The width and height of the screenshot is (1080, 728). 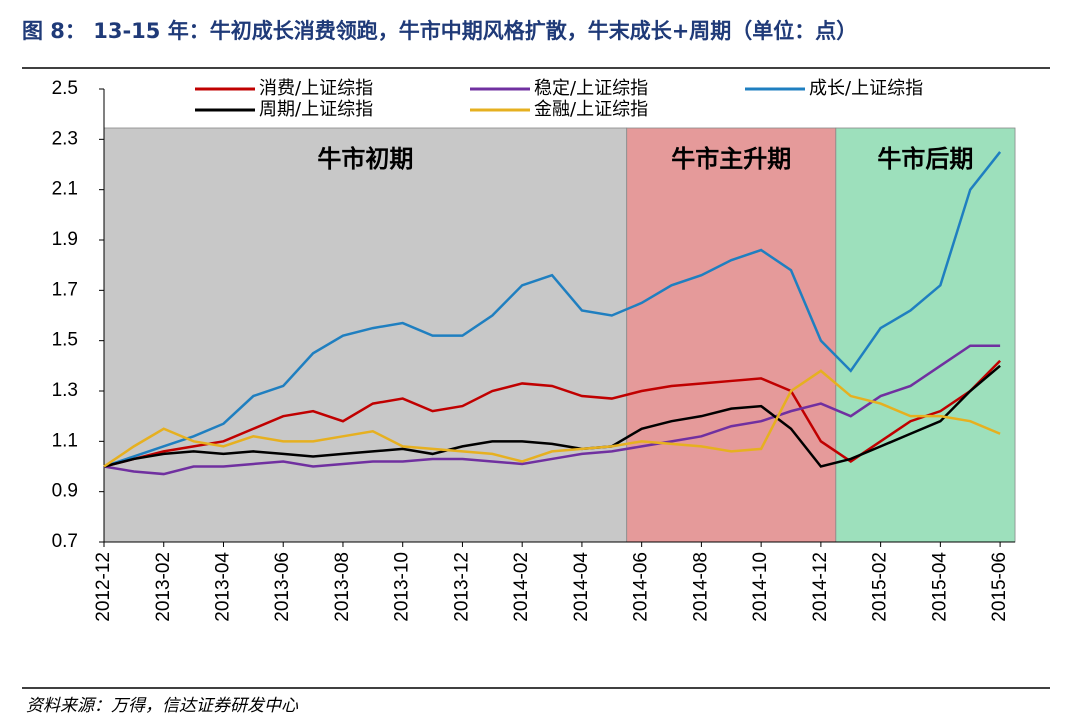 What do you see at coordinates (641, 587) in the screenshot?
I see `x-tick-label: 2014-06` at bounding box center [641, 587].